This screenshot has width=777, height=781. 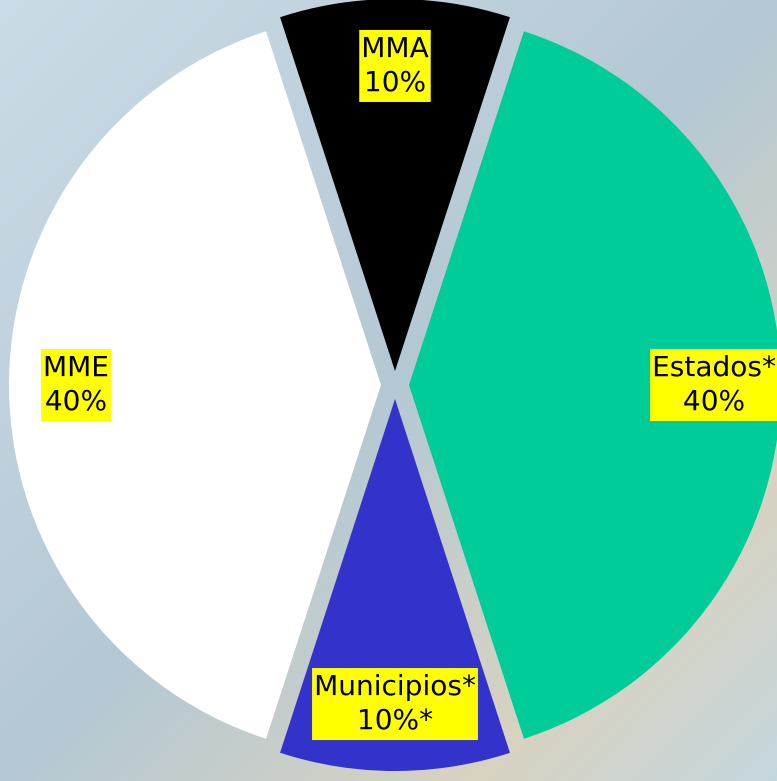 What do you see at coordinates (395, 185) in the screenshot?
I see `pie-slice` at bounding box center [395, 185].